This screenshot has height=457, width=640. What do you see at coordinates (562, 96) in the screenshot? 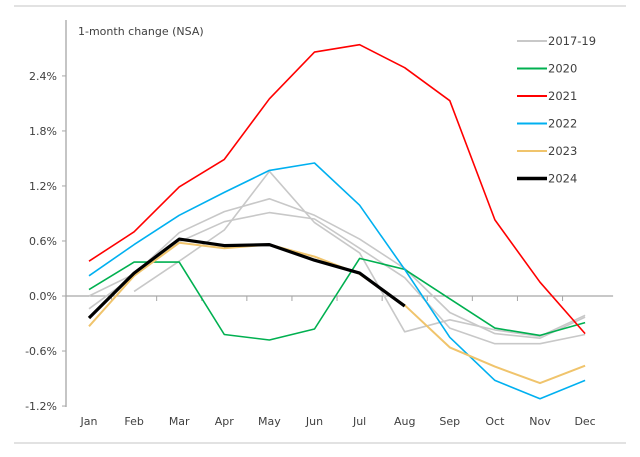
I see `legend-label-2021: 2021` at bounding box center [562, 96].